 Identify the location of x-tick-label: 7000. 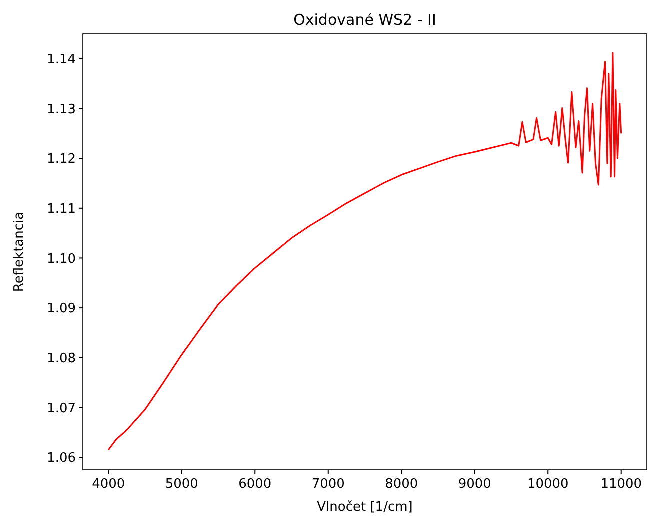
(328, 484).